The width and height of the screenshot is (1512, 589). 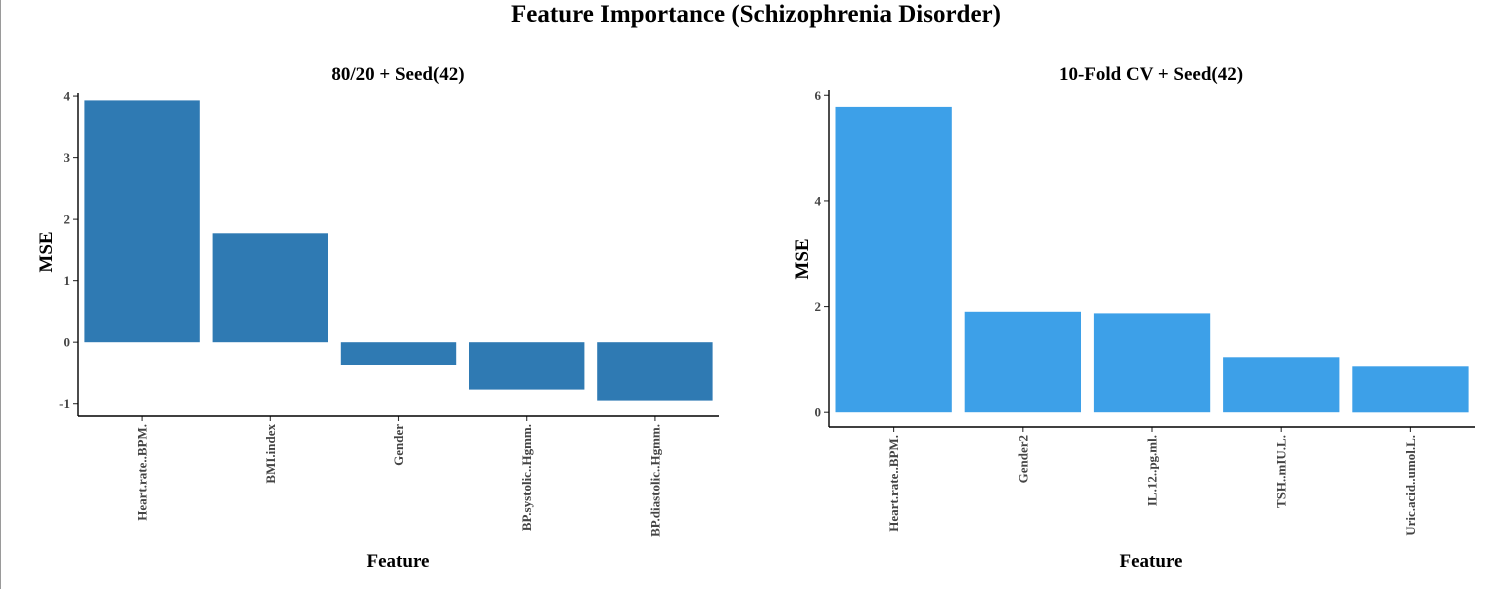 What do you see at coordinates (1152, 470) in the screenshot?
I see `x-tick-label: IL.12..pg.ml.` at bounding box center [1152, 470].